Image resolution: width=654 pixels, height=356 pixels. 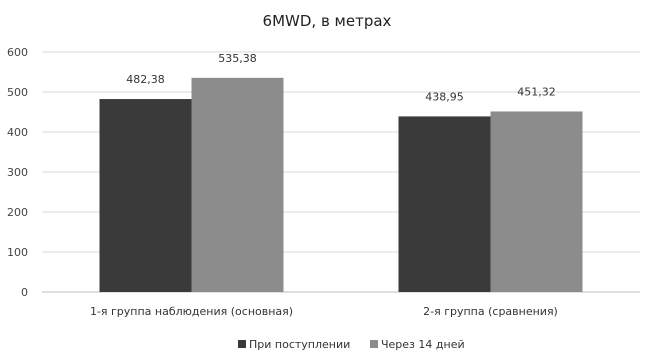 I want to click on y-tick-label: 200, so click(x=17, y=212).